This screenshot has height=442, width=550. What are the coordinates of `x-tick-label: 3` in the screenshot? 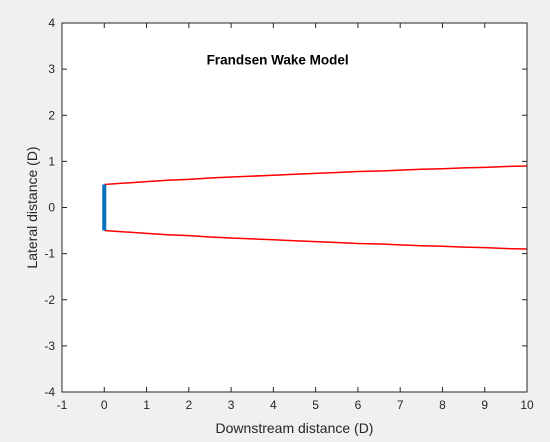 It's located at (231, 405).